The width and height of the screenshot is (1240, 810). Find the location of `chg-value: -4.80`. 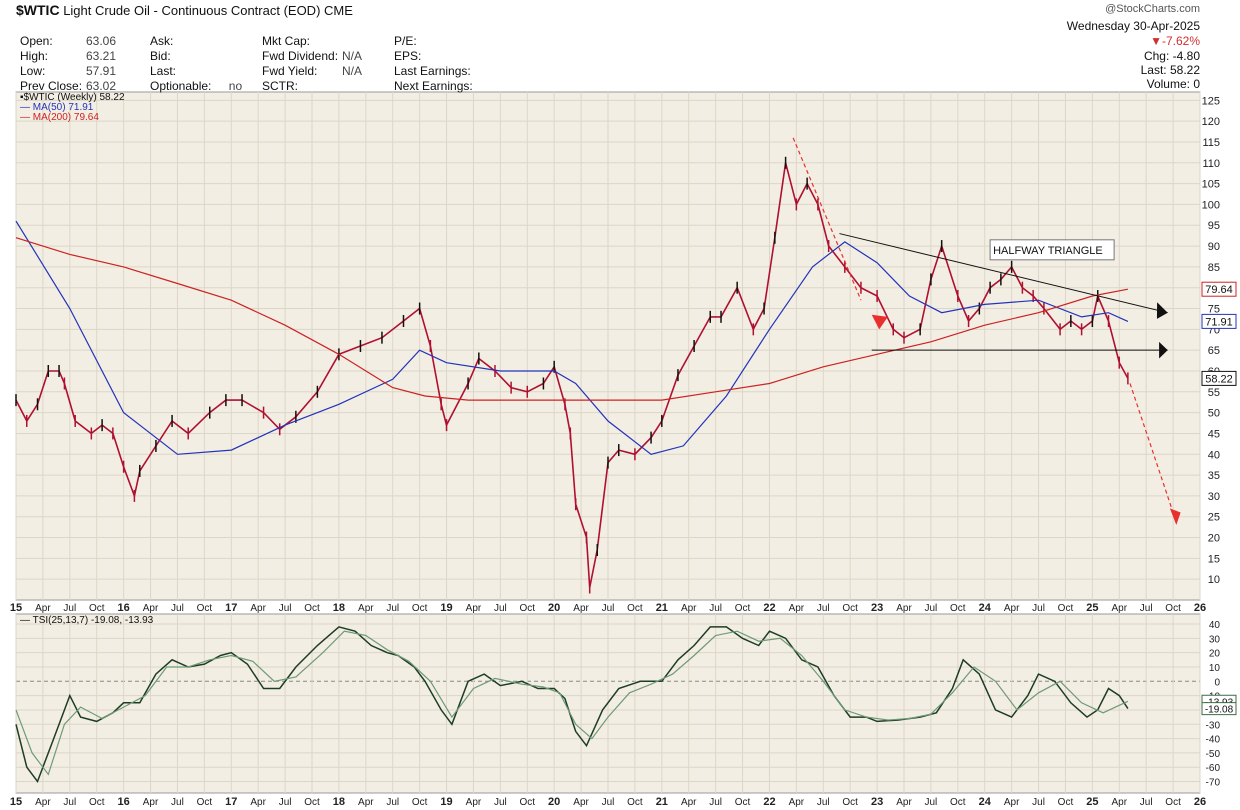

chg-value: -4.80 is located at coordinates (1186, 56).